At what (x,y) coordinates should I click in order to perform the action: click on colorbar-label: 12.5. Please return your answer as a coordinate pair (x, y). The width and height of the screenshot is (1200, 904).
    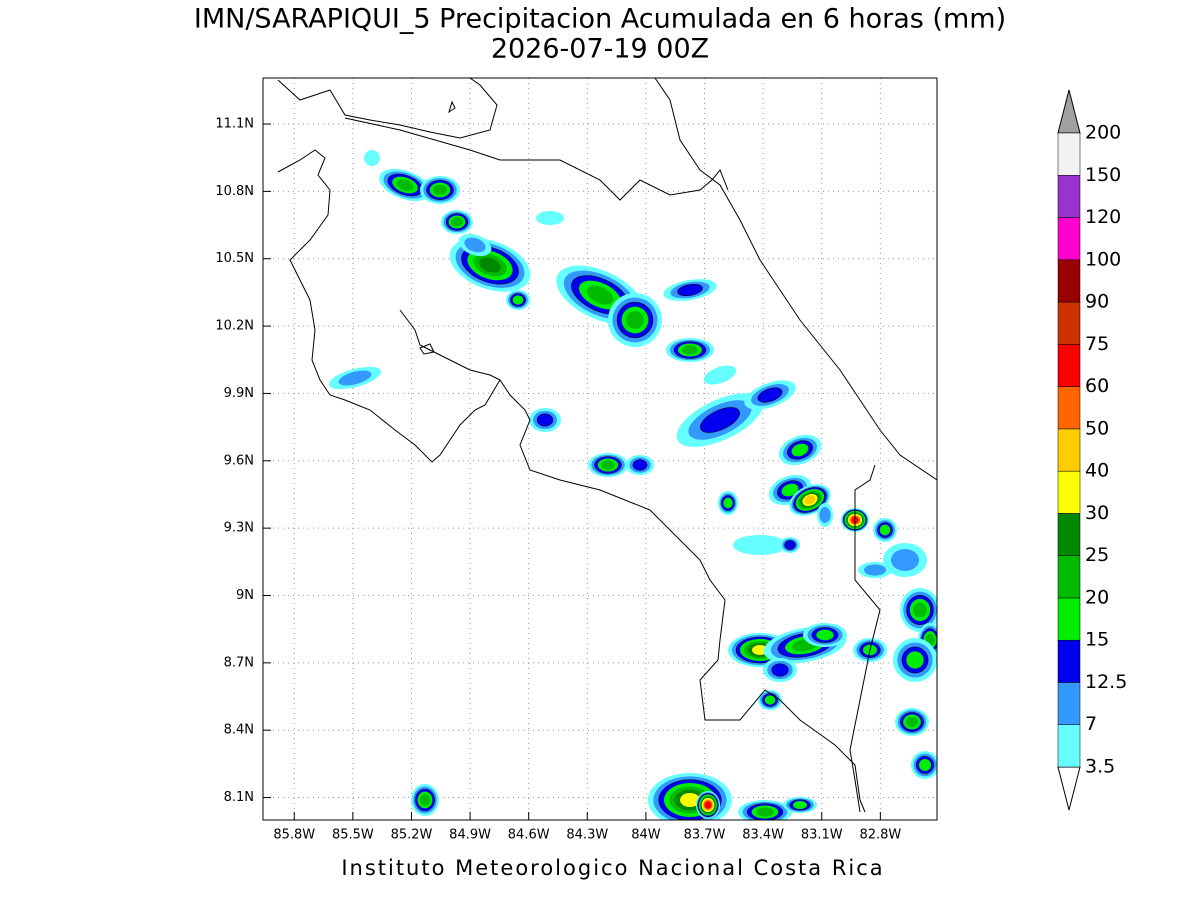
    Looking at the image, I should click on (1106, 682).